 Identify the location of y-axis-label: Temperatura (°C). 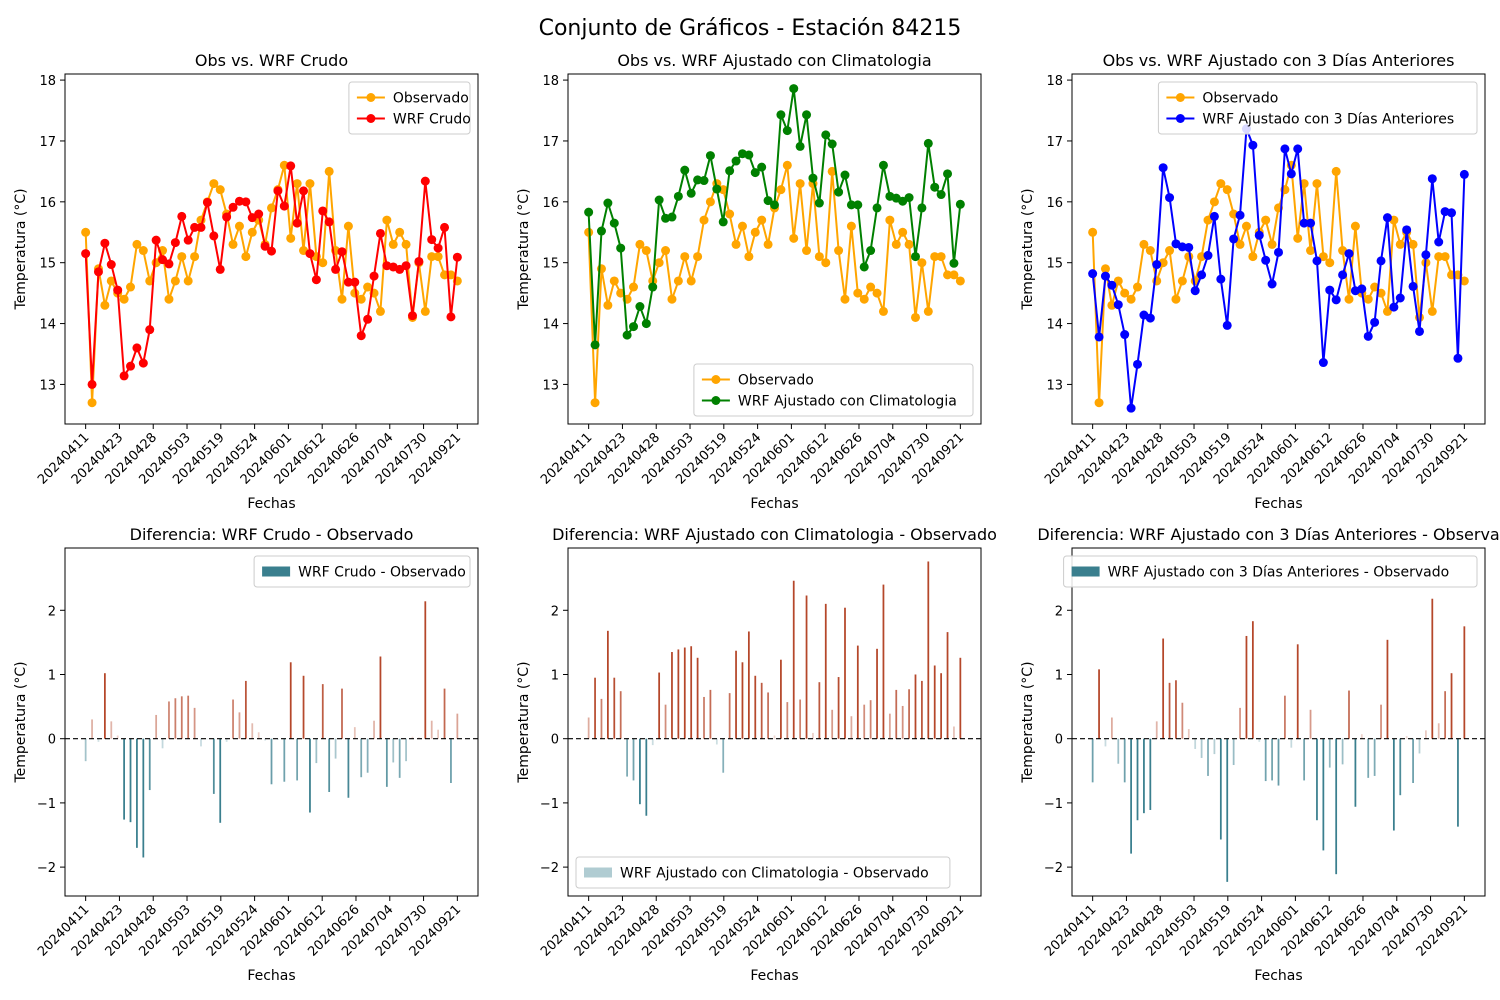
(524, 722).